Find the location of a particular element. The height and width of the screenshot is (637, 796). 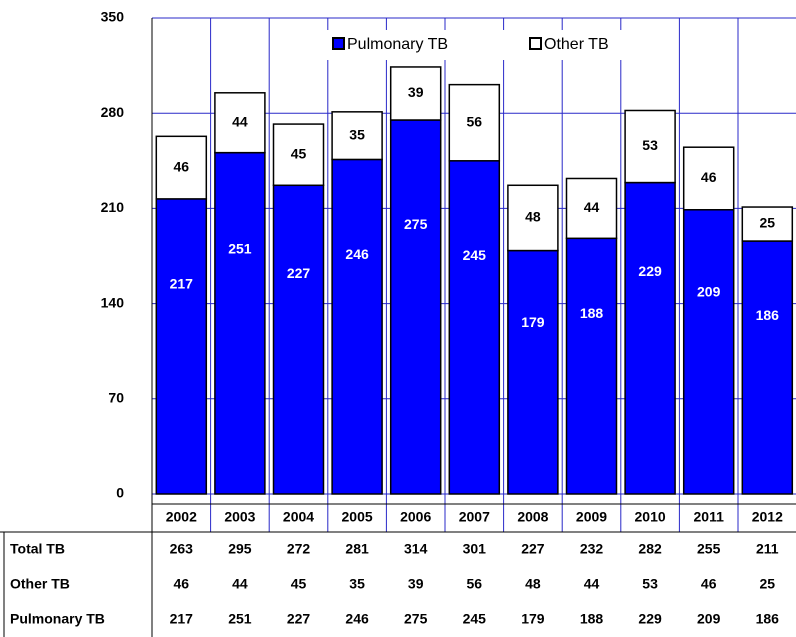

x-tick-label: 2012 is located at coordinates (767, 517).